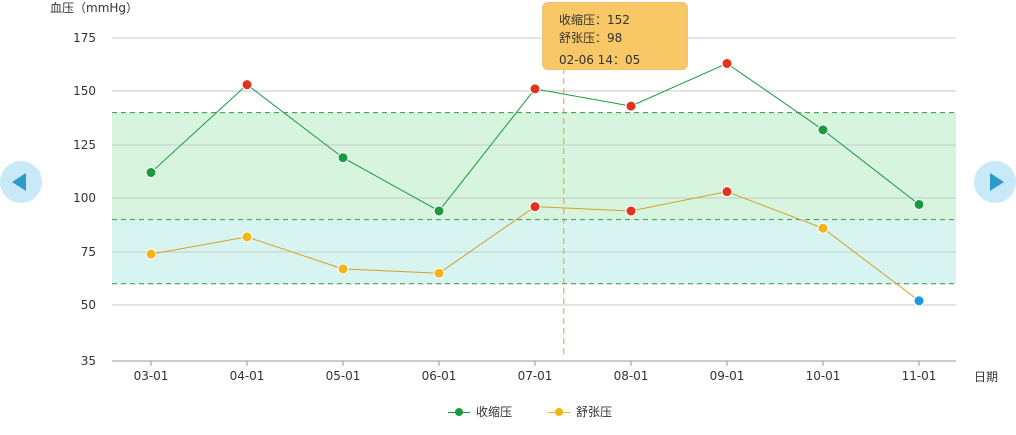  Describe the element at coordinates (559, 412) in the screenshot. I see `legend-marker-diastolic` at that location.